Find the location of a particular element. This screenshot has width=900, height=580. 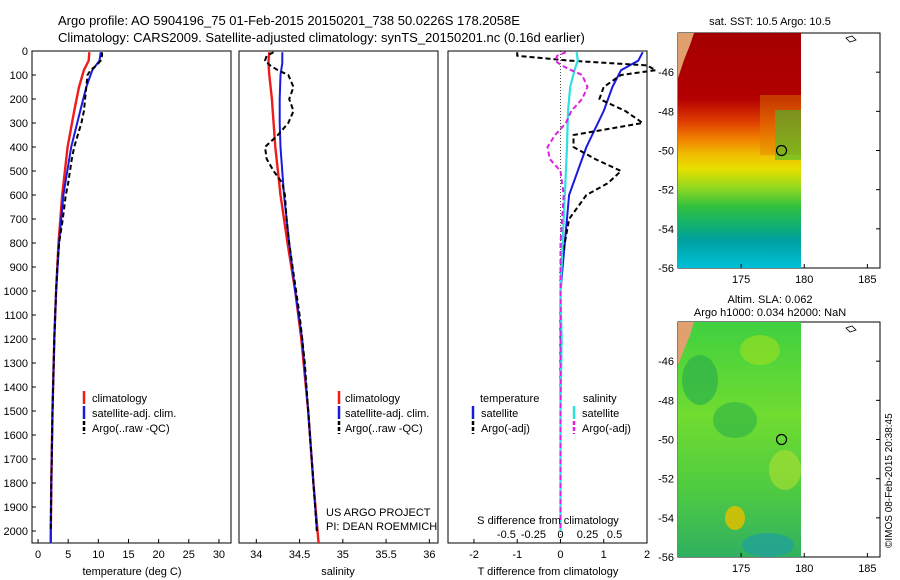

s-tick-label: 0 is located at coordinates (560, 535).